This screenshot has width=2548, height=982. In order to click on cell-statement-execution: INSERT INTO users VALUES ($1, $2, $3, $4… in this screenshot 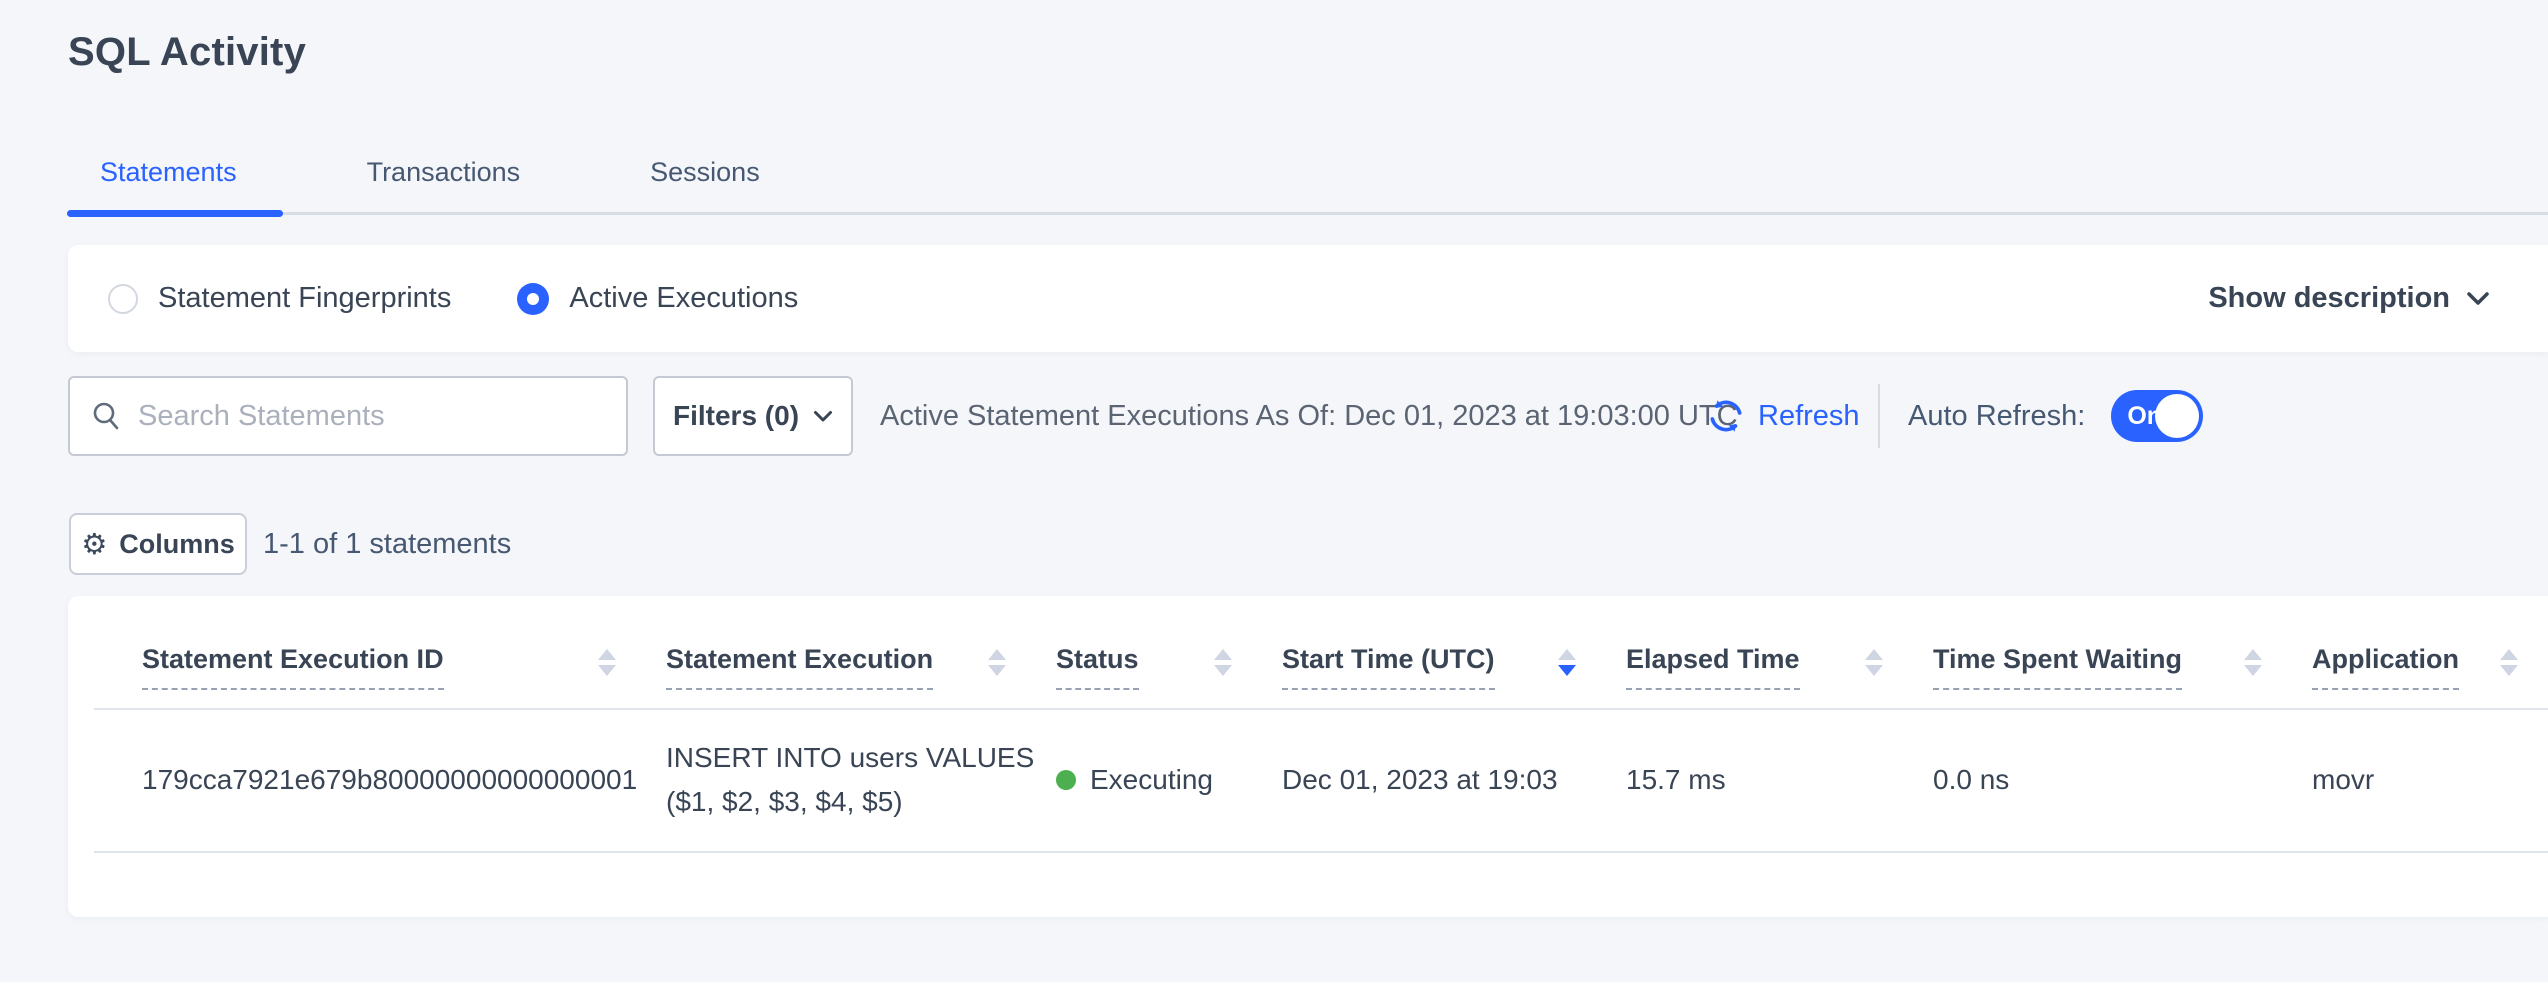, I will do `click(861, 780)`.